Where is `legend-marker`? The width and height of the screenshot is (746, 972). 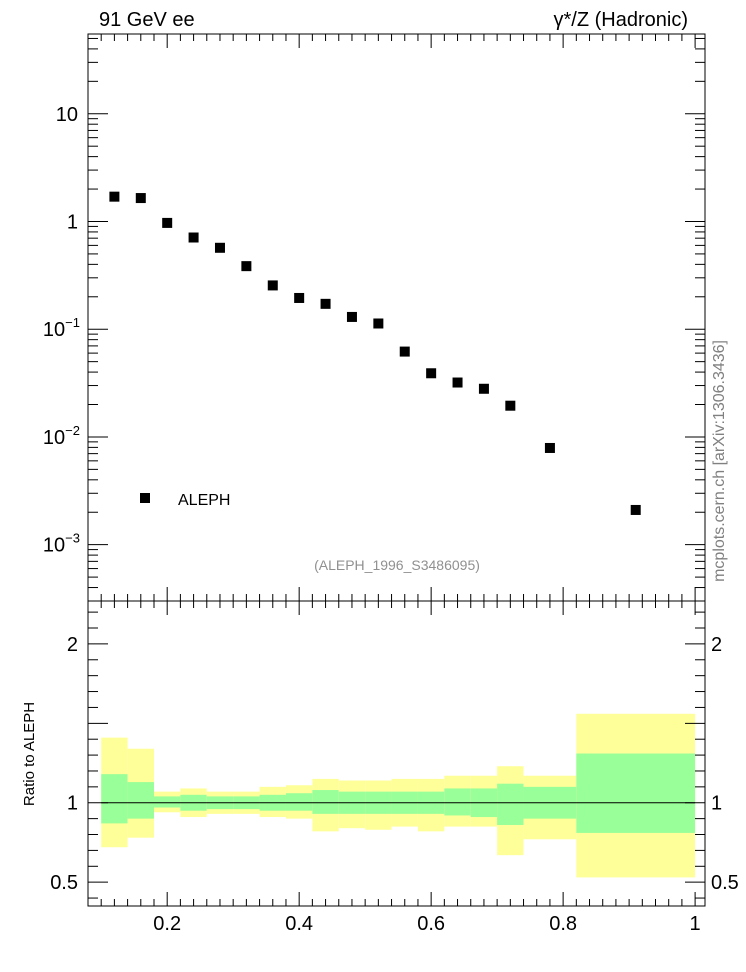
legend-marker is located at coordinates (145, 498).